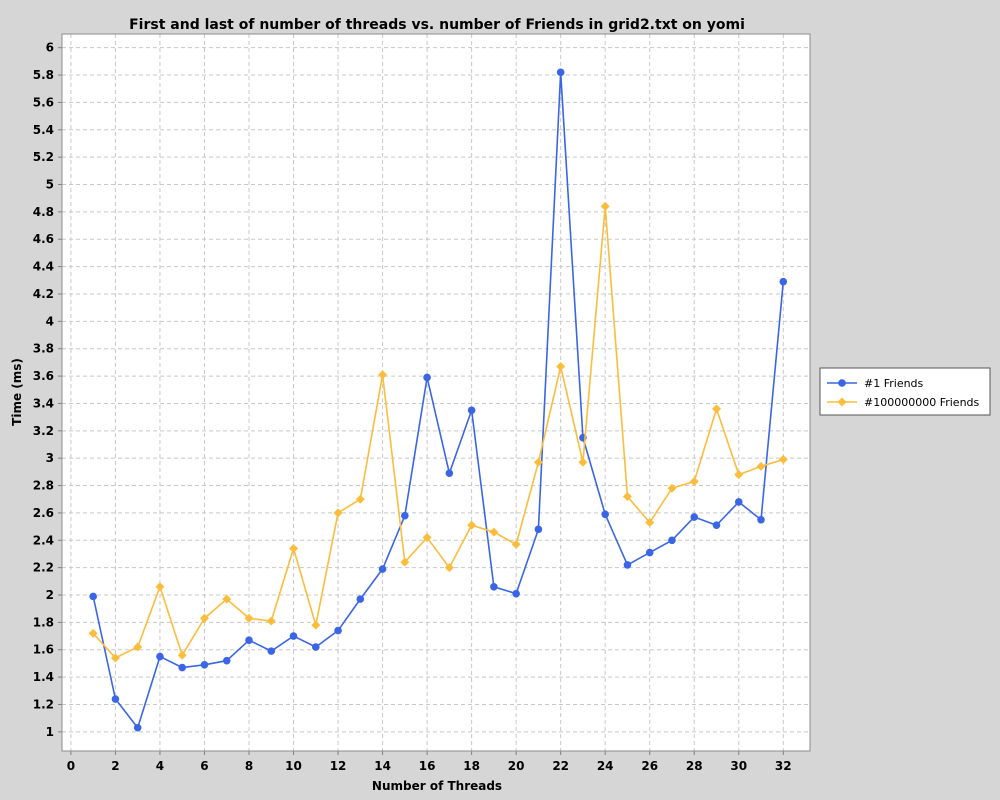 The width and height of the screenshot is (1000, 800). What do you see at coordinates (43, 513) in the screenshot?
I see `y-tick-label: 2.6` at bounding box center [43, 513].